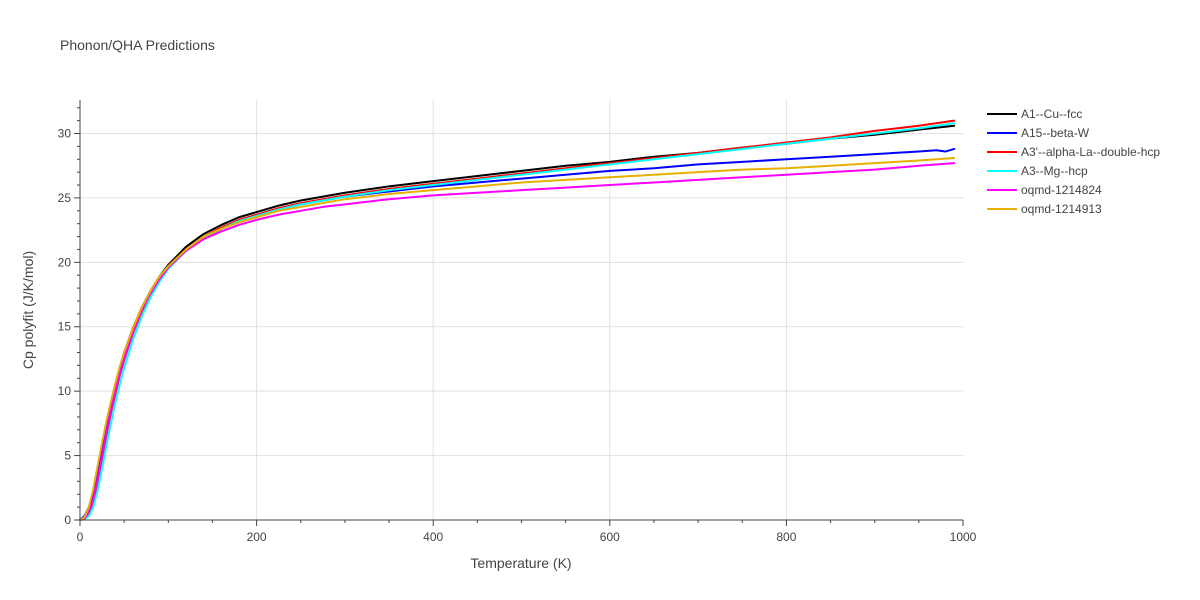 The image size is (1200, 600). I want to click on x-axis-ticks: 0 200 400 600 800 1000, so click(527, 537).